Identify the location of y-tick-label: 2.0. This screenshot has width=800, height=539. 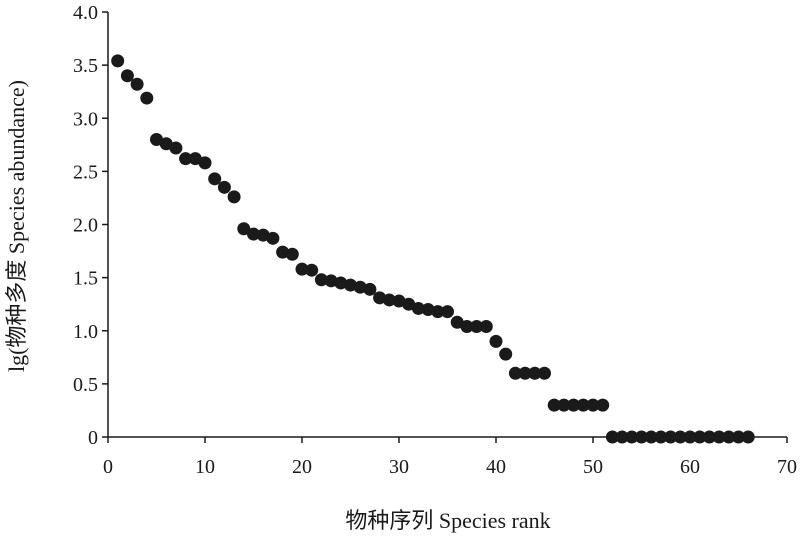
(85, 226).